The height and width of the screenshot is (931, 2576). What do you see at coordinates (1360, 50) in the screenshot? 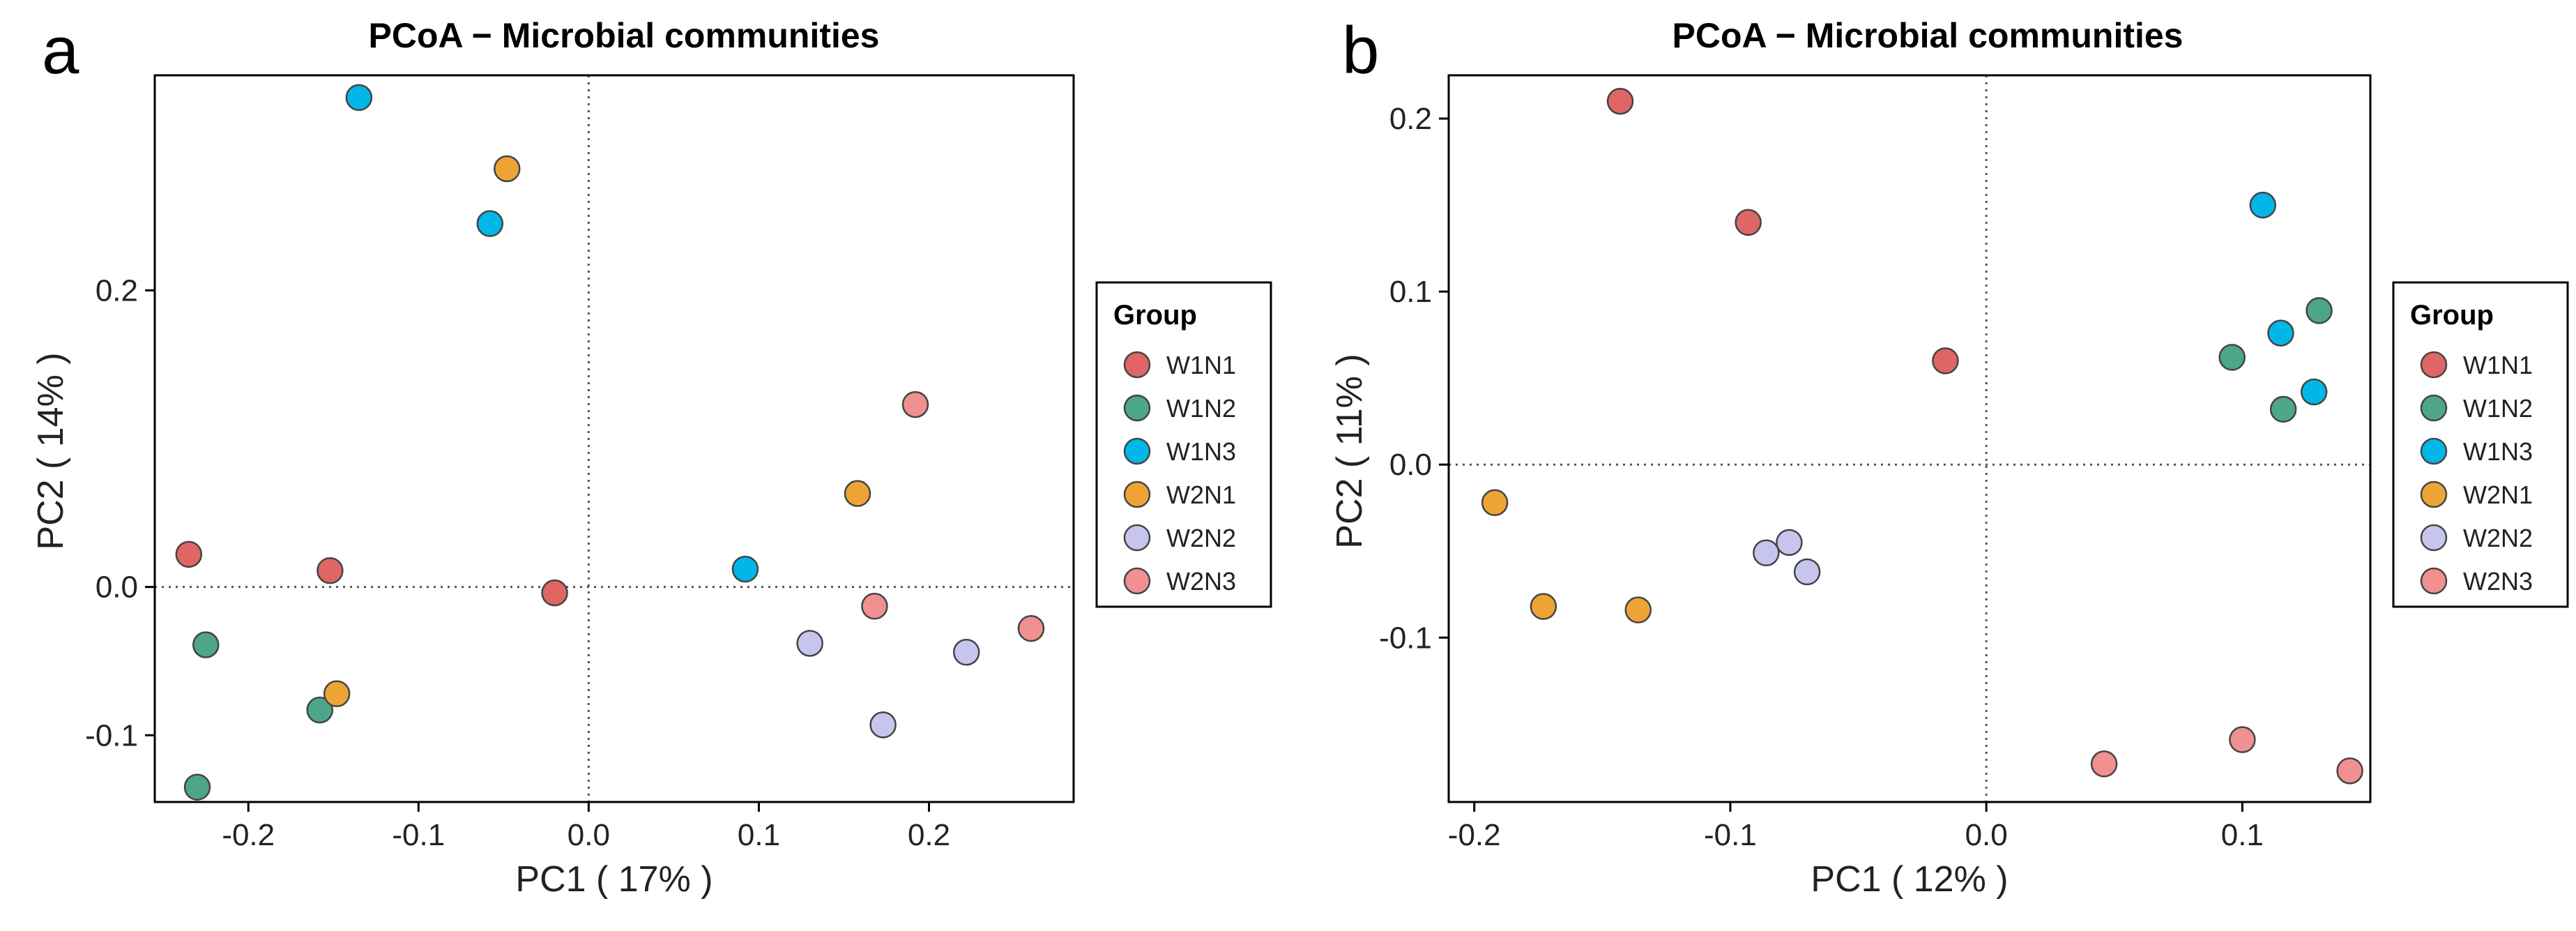
I see `panel-letter: b` at bounding box center [1360, 50].